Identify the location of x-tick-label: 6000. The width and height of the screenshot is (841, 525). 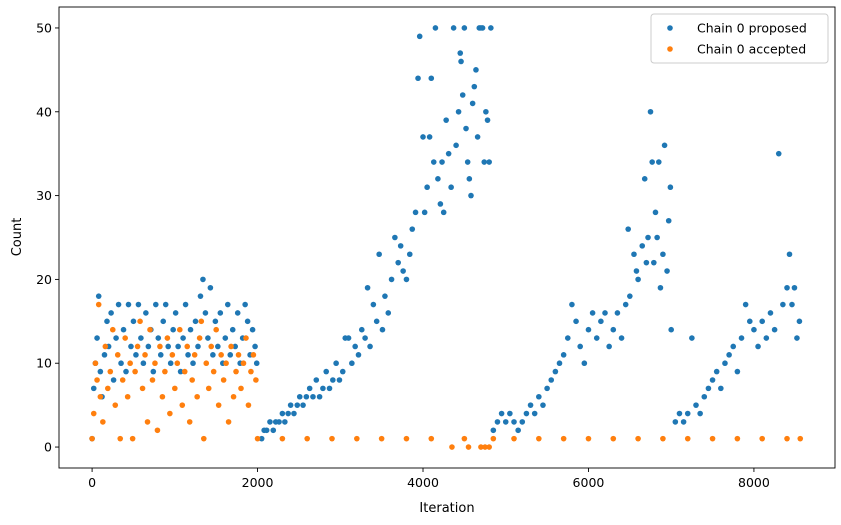
(589, 482).